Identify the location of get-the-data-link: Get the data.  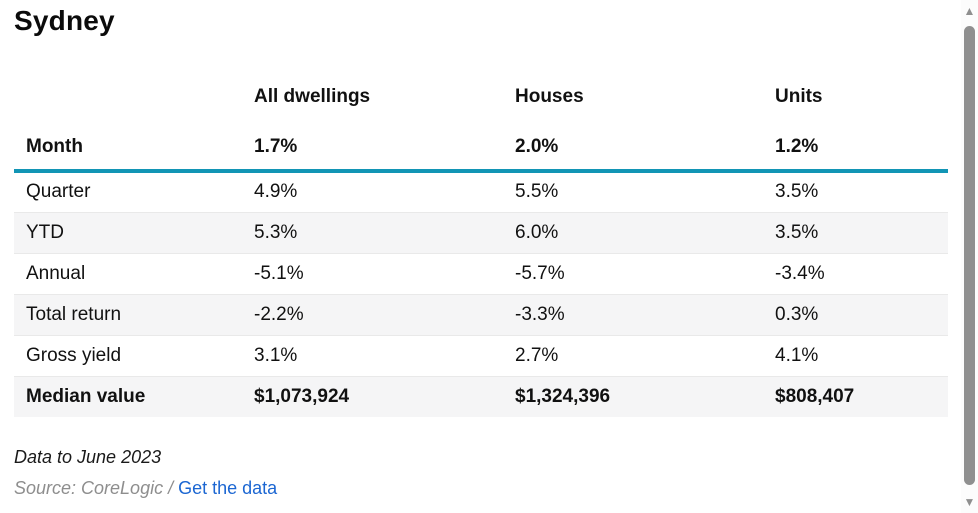
(228, 488).